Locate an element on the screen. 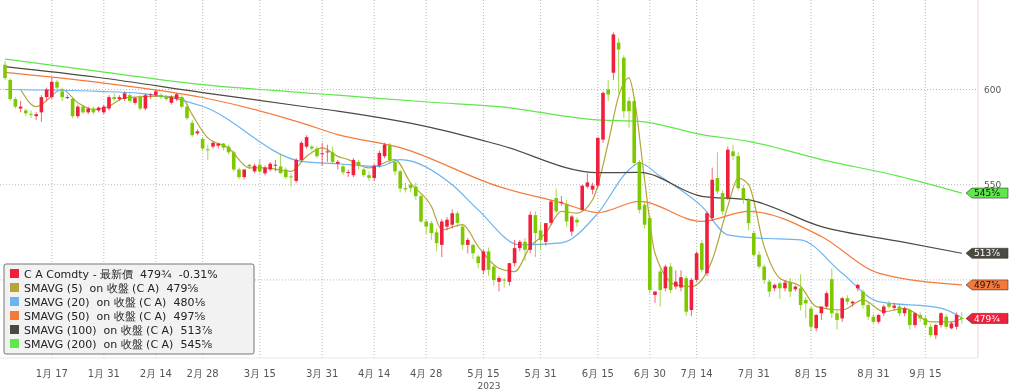  text: 479¾ is located at coordinates (987, 318).